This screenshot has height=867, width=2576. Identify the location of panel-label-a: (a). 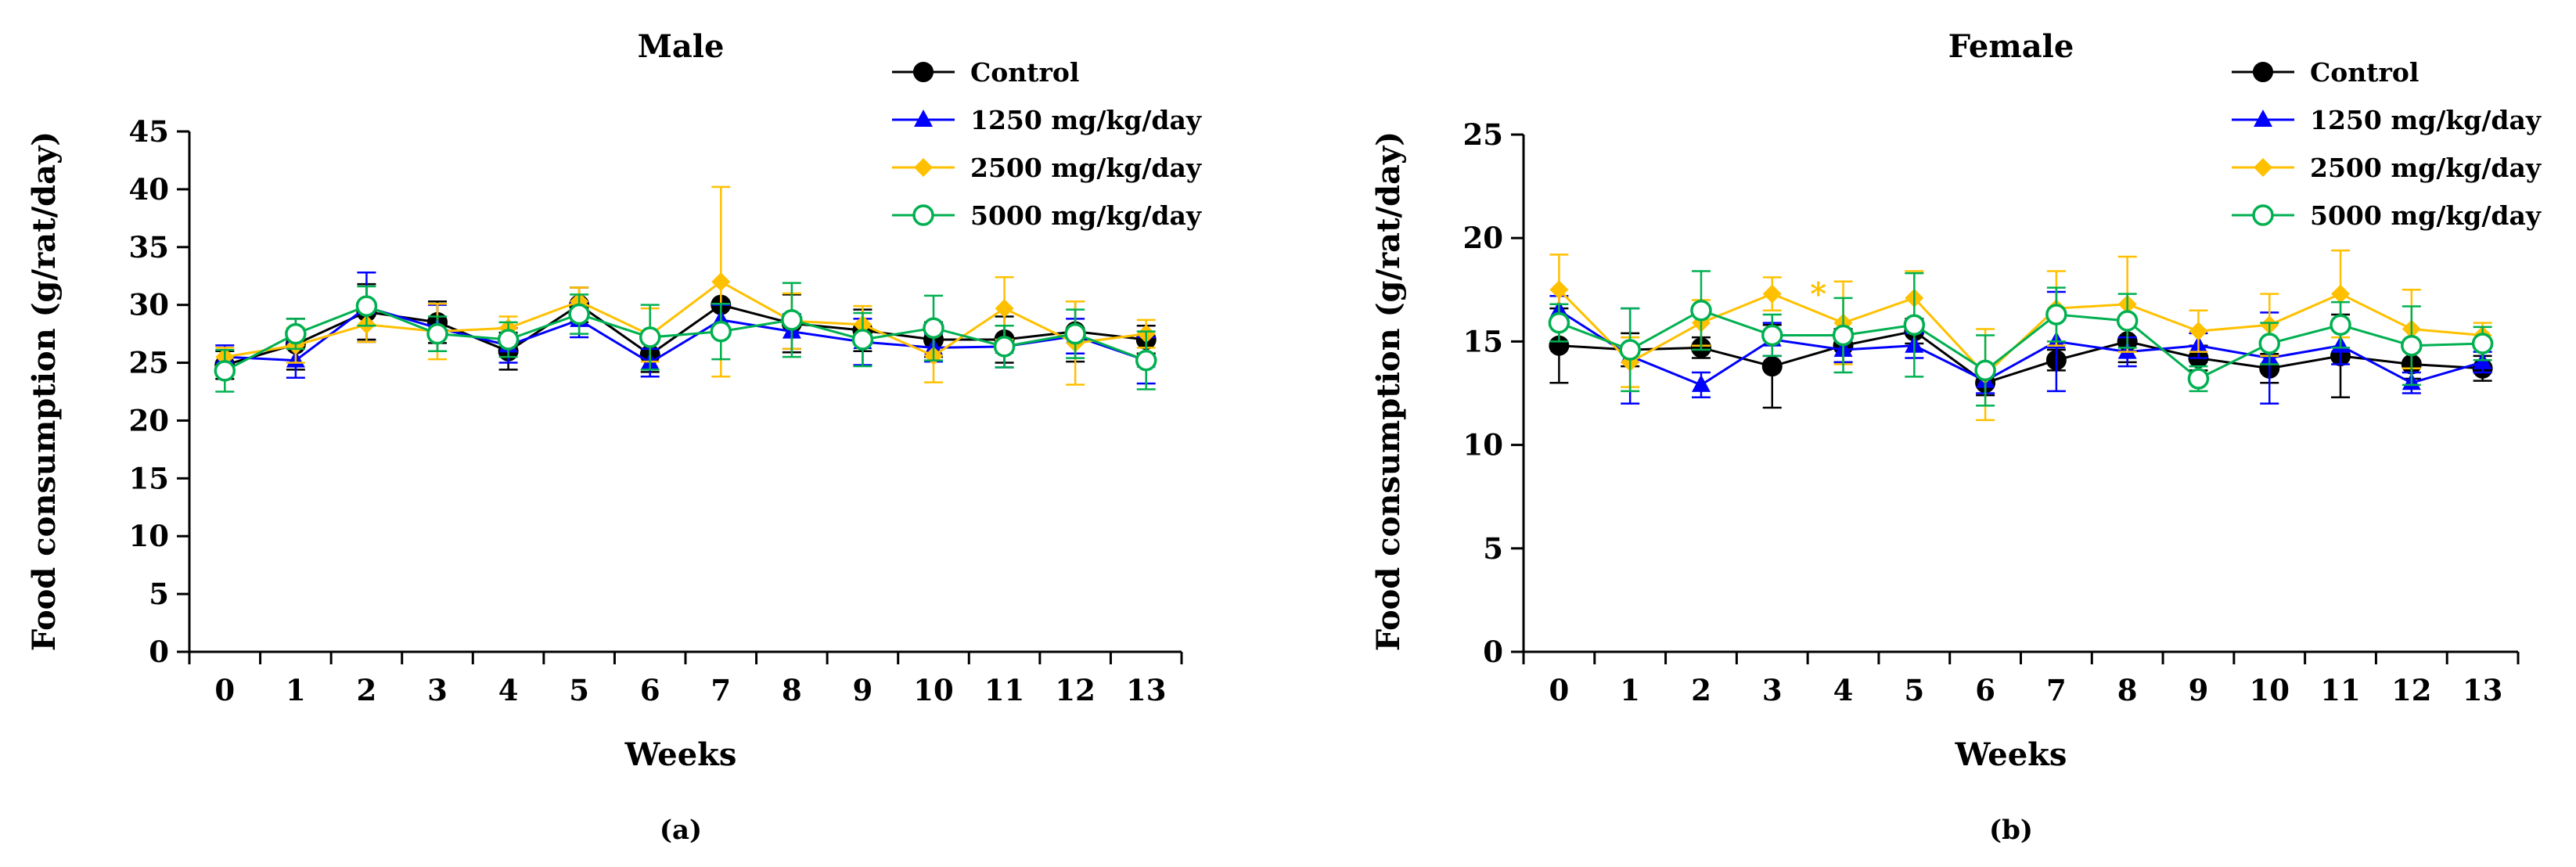
(681, 830).